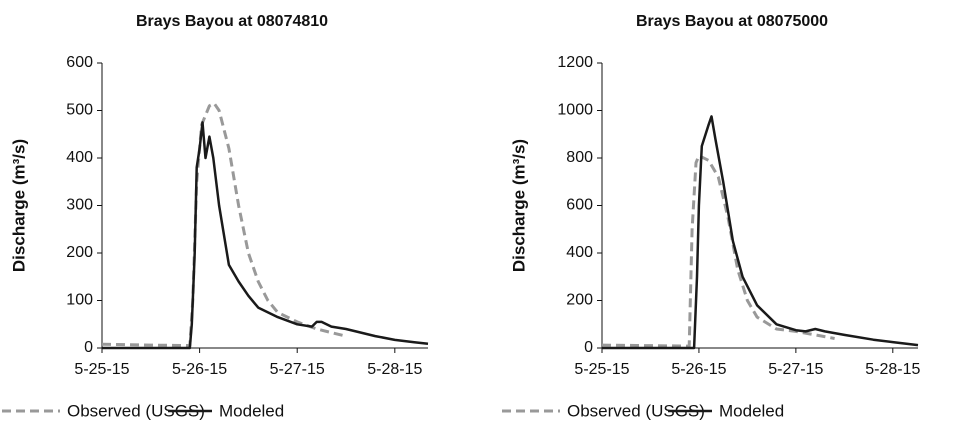 This screenshot has height=428, width=955. What do you see at coordinates (732, 21) in the screenshot?
I see `chart-title: Brays Bayou at 08075000` at bounding box center [732, 21].